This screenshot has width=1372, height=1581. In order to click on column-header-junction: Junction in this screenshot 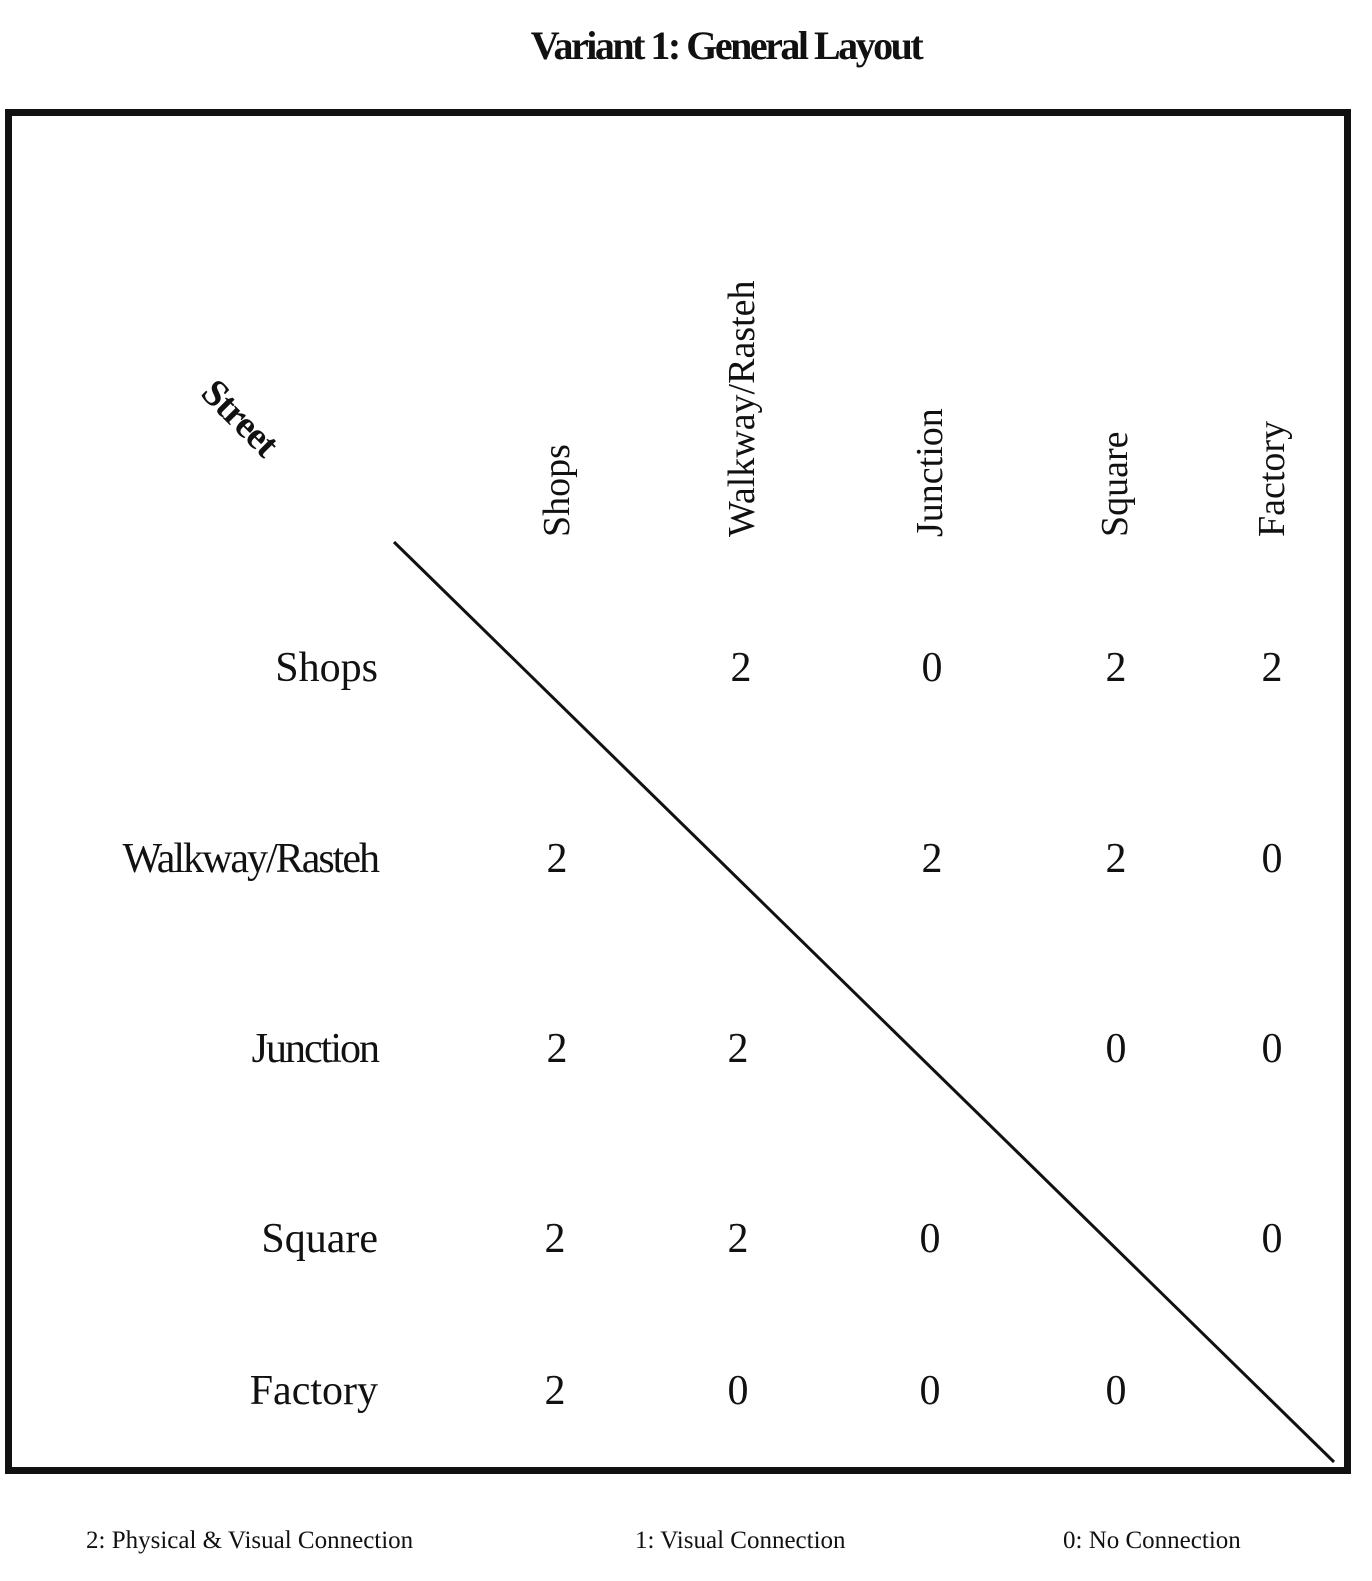, I will do `click(930, 472)`.